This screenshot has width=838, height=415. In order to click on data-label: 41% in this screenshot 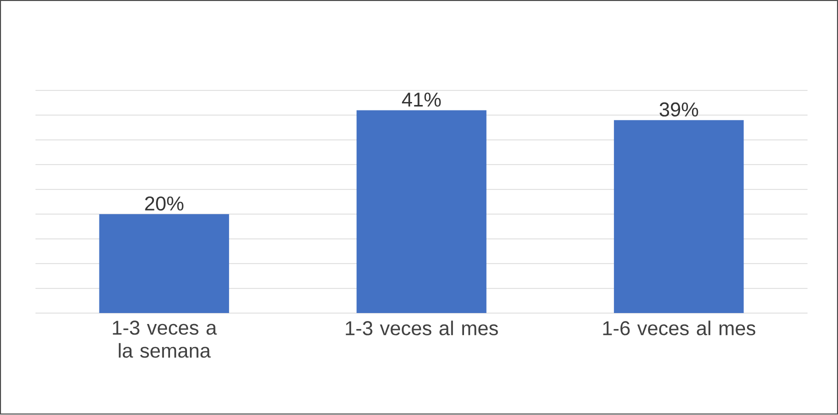, I will do `click(421, 99)`.